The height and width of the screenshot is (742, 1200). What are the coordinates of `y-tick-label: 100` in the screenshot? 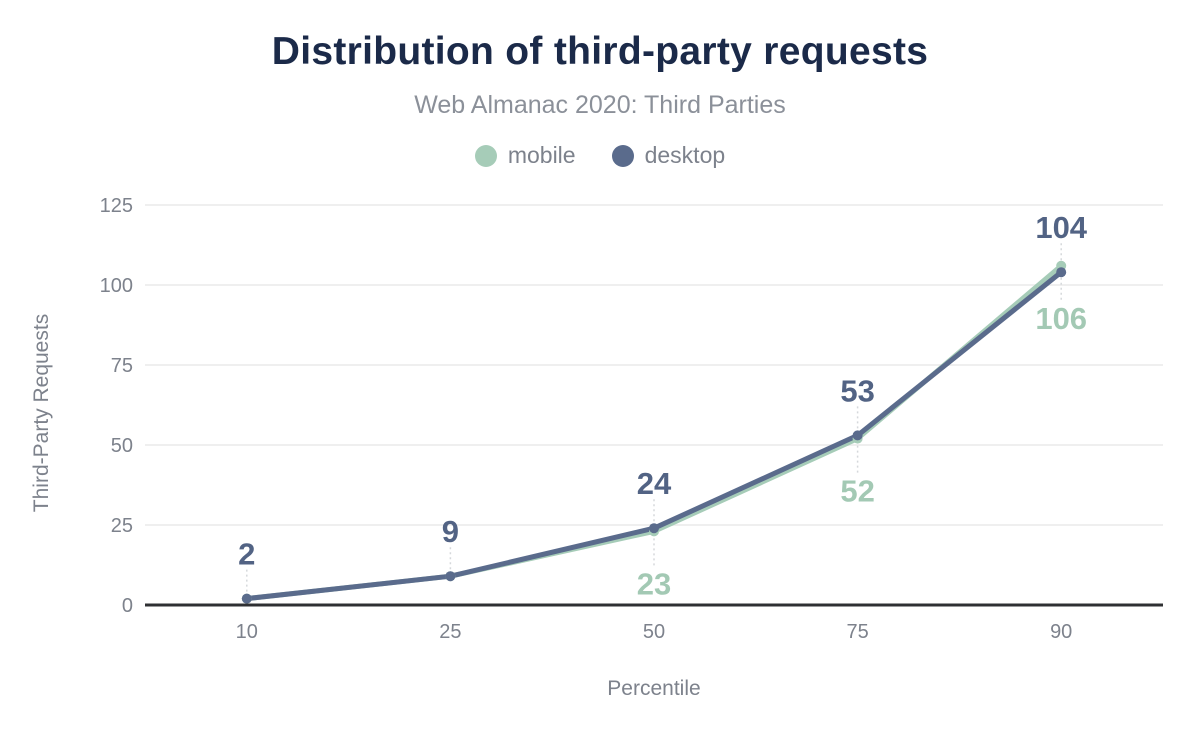 It's located at (116, 286).